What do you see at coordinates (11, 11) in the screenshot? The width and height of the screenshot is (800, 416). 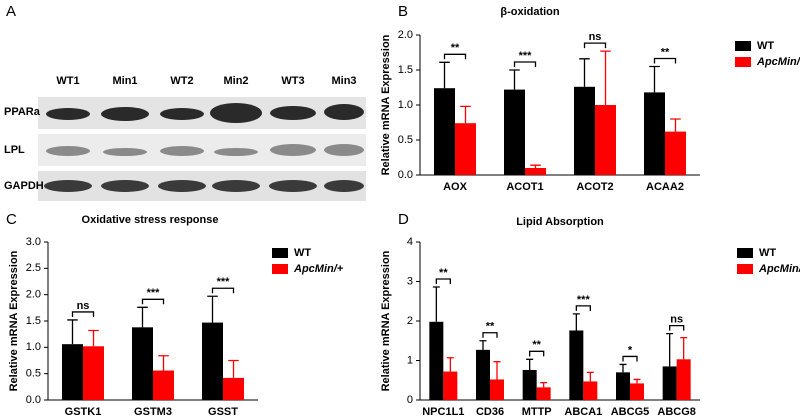 I see `panel-label: A` at bounding box center [11, 11].